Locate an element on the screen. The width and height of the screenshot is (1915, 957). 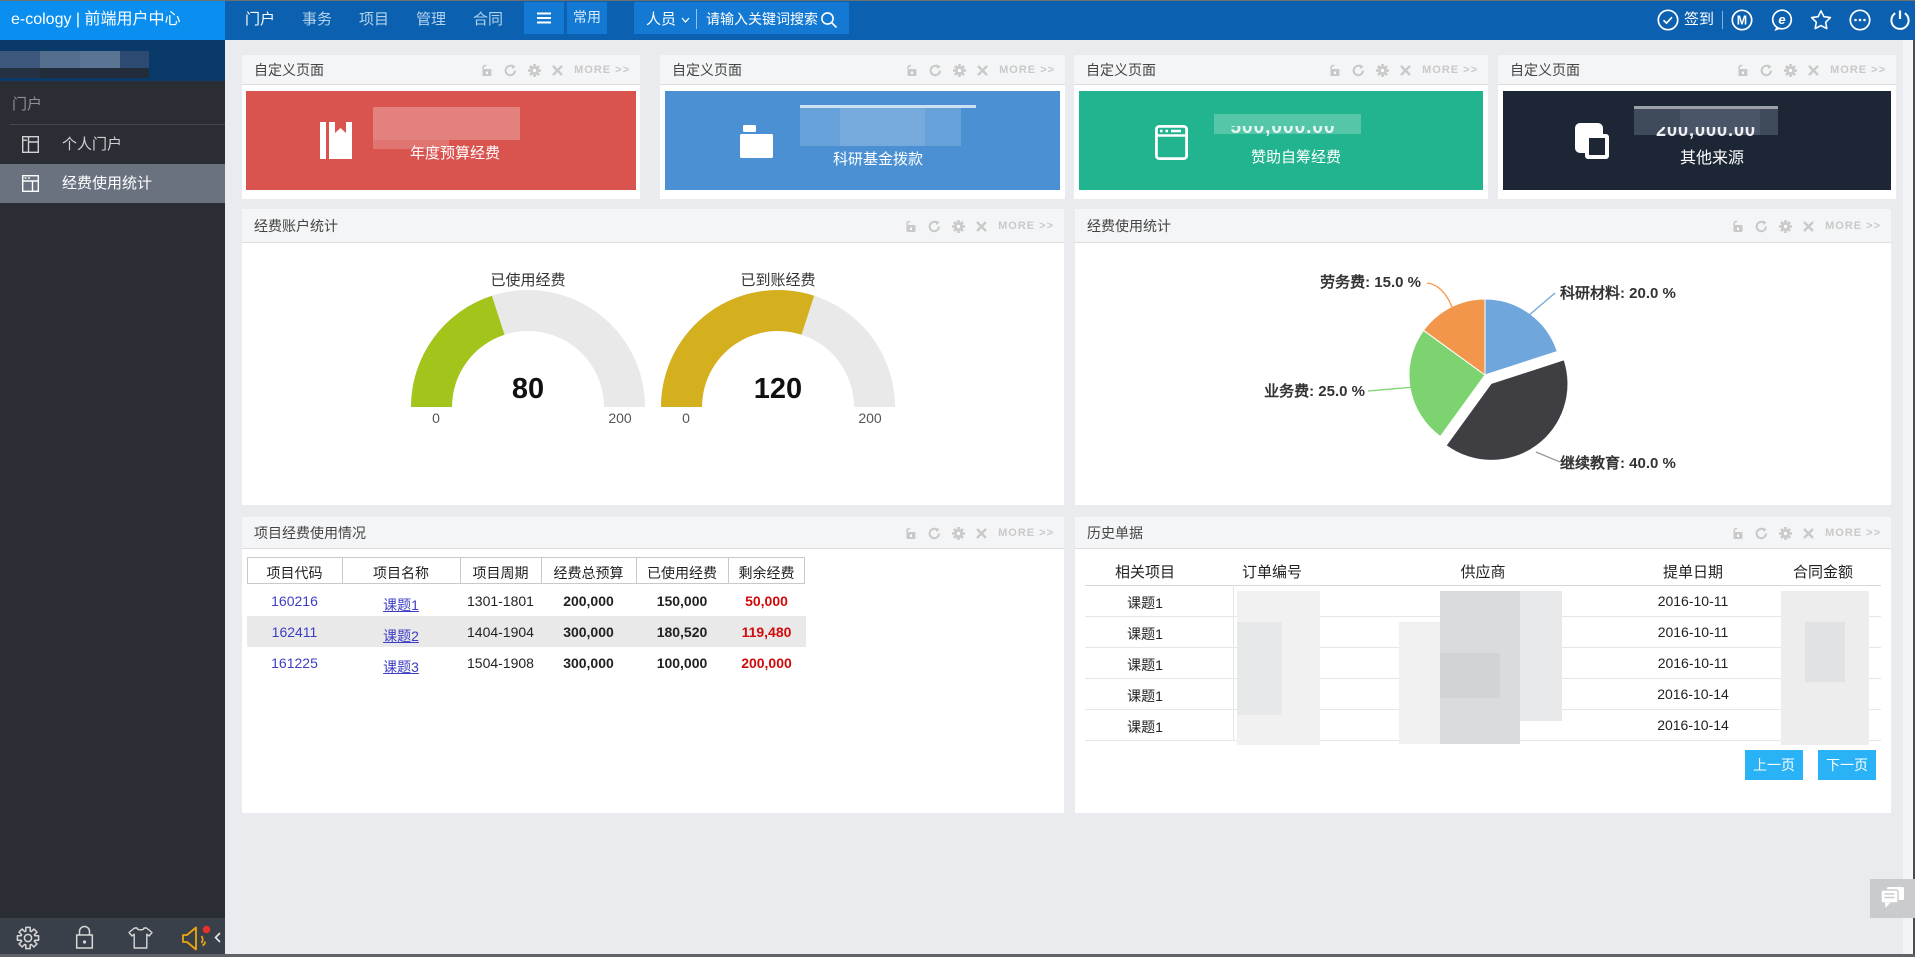
svg-text: e is located at coordinates (1781, 19).